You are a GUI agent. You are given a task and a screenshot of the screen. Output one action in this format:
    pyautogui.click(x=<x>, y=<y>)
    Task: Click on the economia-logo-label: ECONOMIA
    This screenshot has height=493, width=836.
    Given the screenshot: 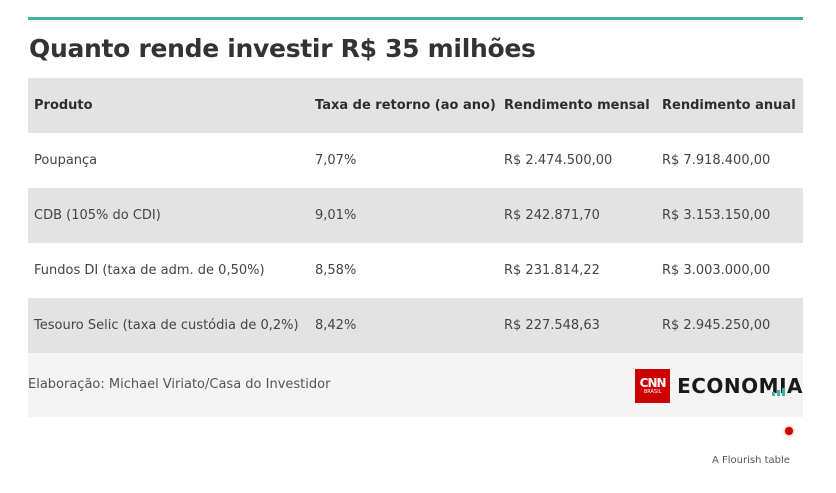 What is the action you would take?
    pyautogui.click(x=740, y=386)
    